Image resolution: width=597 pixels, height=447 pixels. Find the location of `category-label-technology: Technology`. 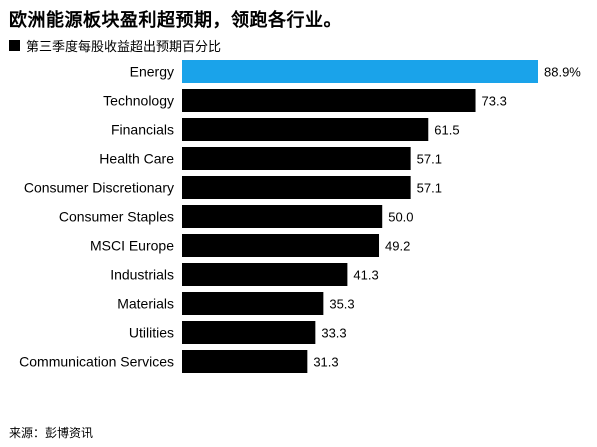

category-label-technology: Technology is located at coordinates (138, 101).